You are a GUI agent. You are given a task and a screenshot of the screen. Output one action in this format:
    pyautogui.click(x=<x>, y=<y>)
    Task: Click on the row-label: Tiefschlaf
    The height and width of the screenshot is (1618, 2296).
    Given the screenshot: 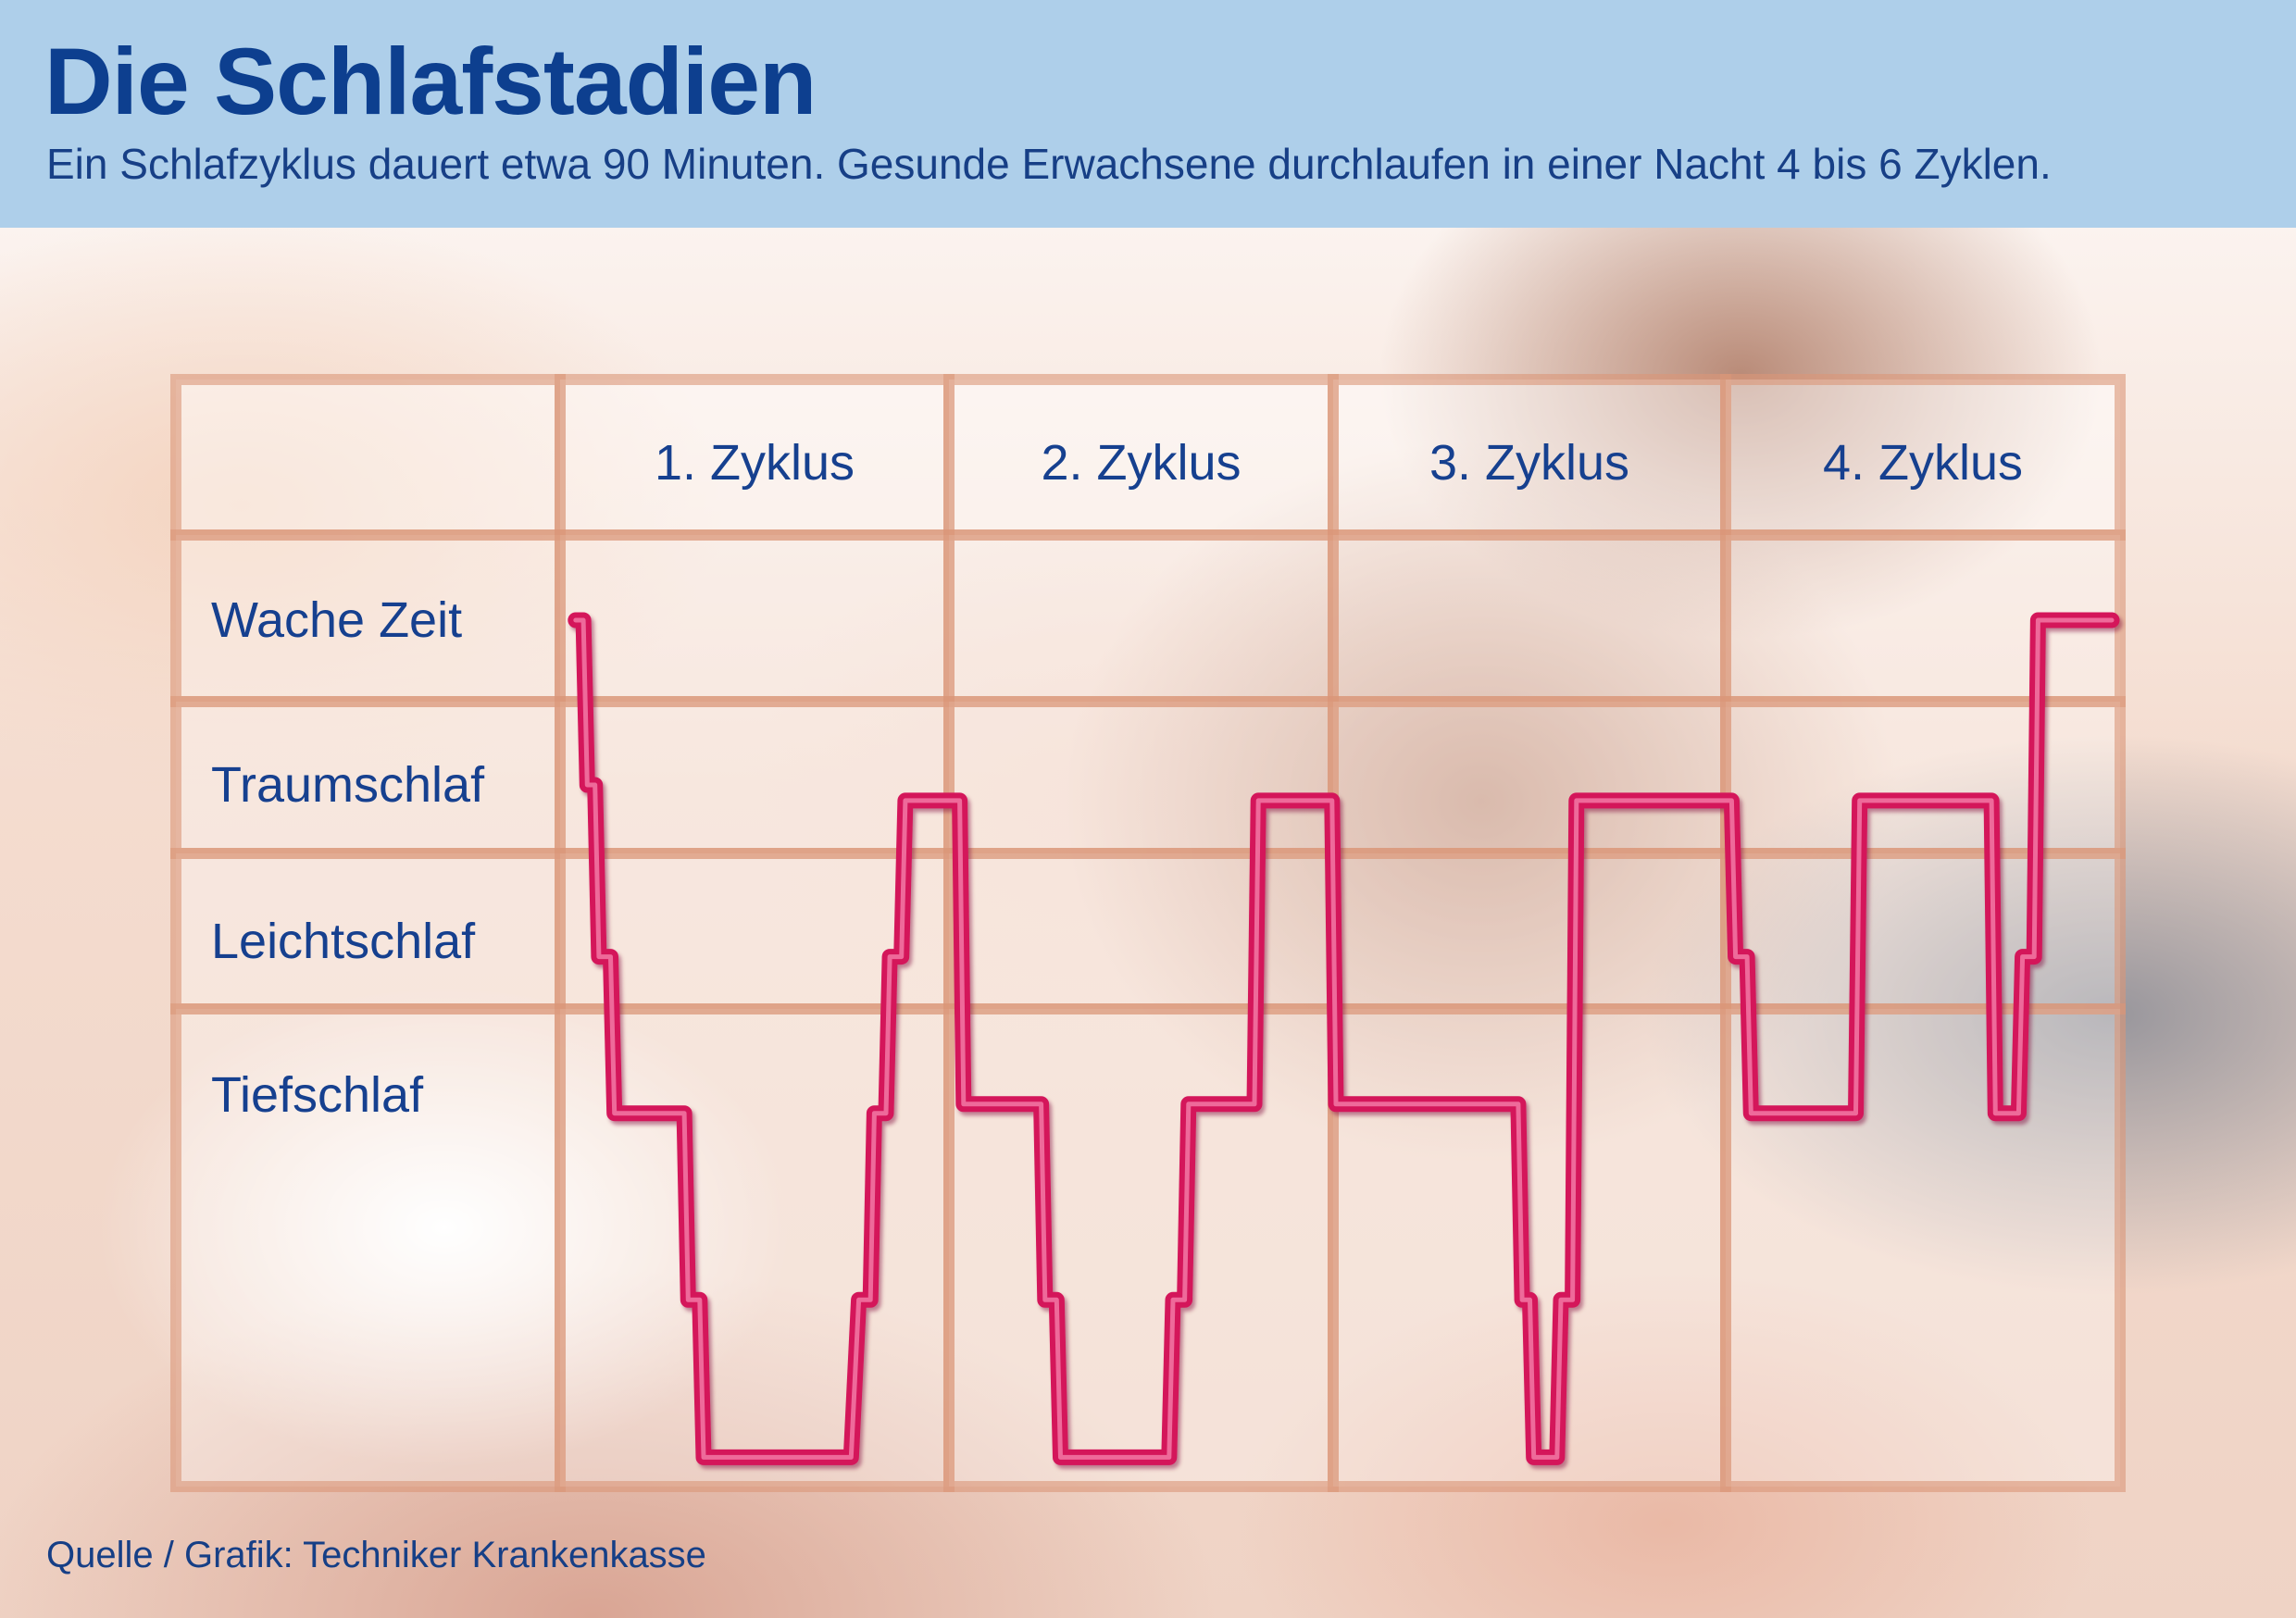 What is the action you would take?
    pyautogui.click(x=317, y=1095)
    